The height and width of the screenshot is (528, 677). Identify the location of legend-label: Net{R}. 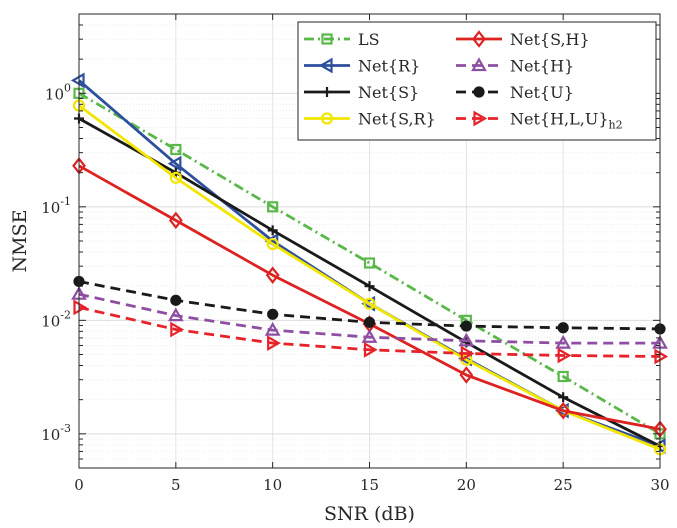
(389, 66).